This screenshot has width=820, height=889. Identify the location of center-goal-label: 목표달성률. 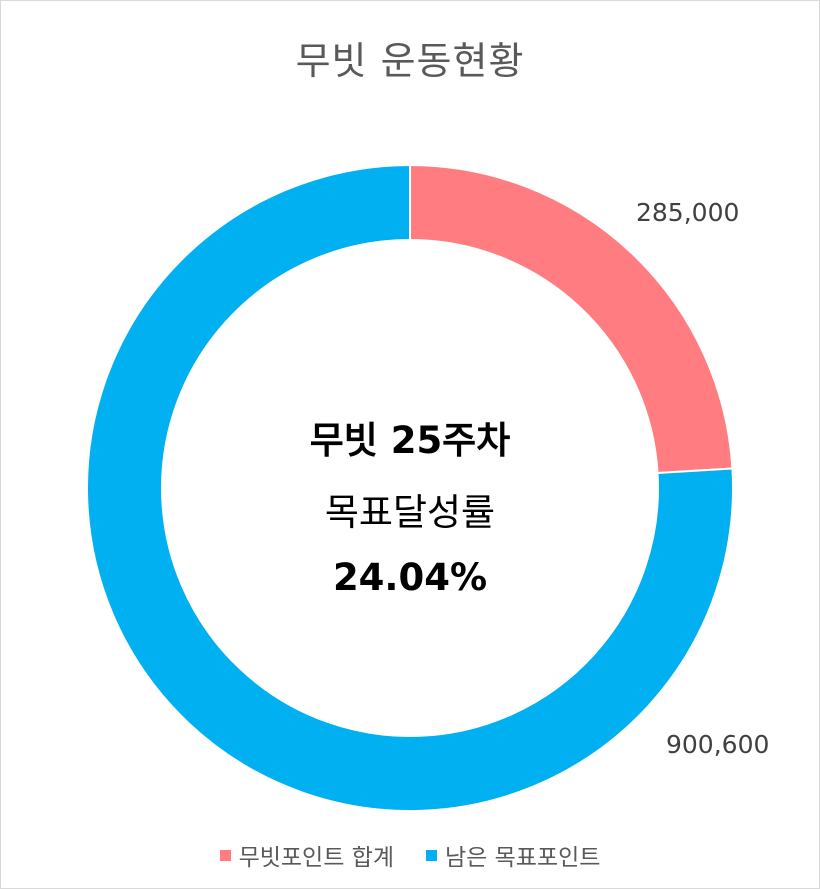
(410, 512).